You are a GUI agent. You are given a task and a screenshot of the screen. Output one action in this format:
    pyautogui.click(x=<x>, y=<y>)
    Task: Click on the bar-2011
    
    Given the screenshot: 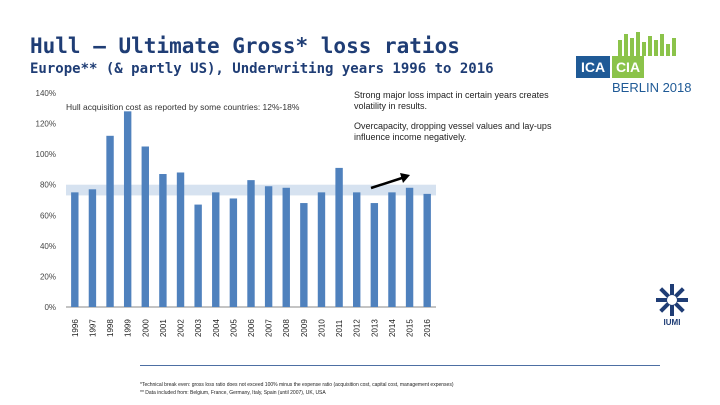 What is the action you would take?
    pyautogui.click(x=339, y=237)
    